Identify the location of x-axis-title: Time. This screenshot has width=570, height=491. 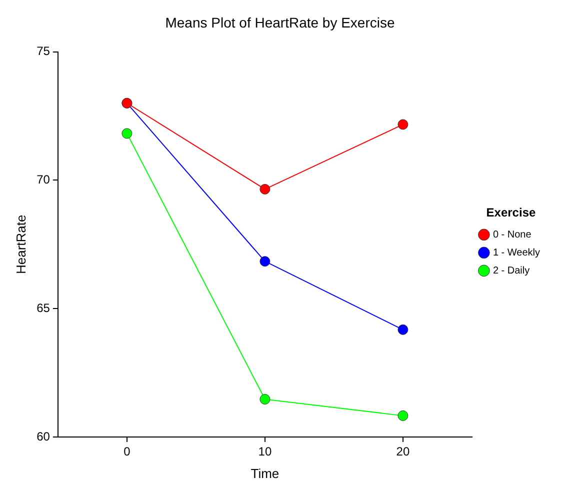
(265, 473).